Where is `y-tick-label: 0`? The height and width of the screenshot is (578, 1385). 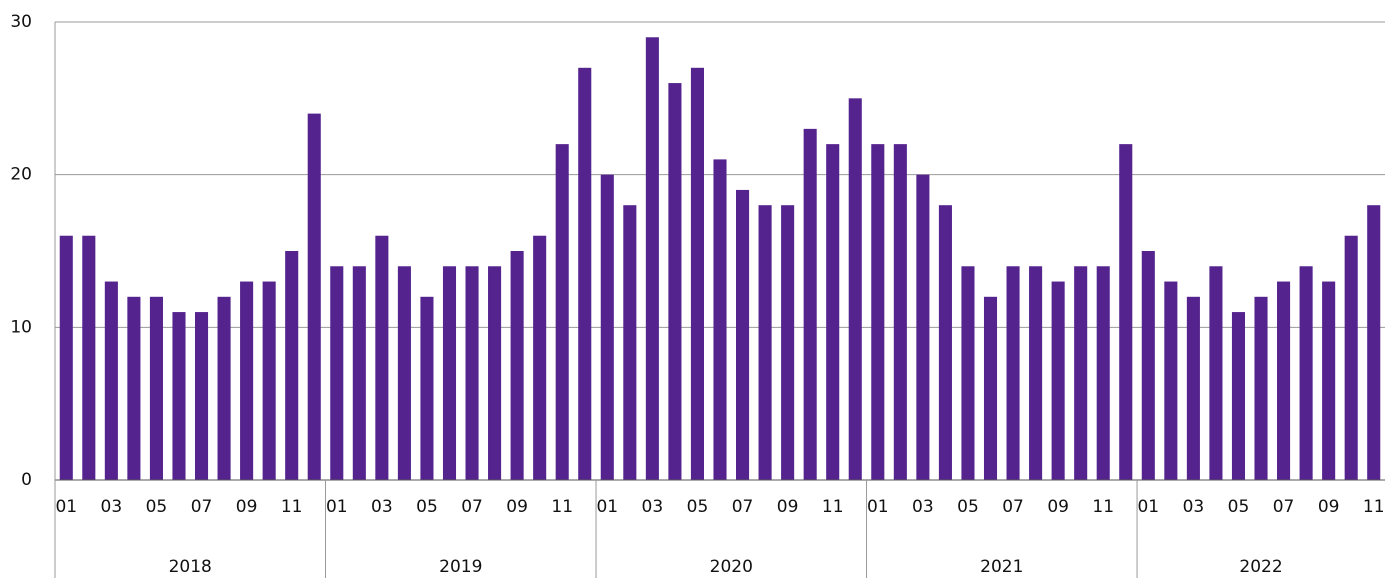
y-tick-label: 0 is located at coordinates (26, 480).